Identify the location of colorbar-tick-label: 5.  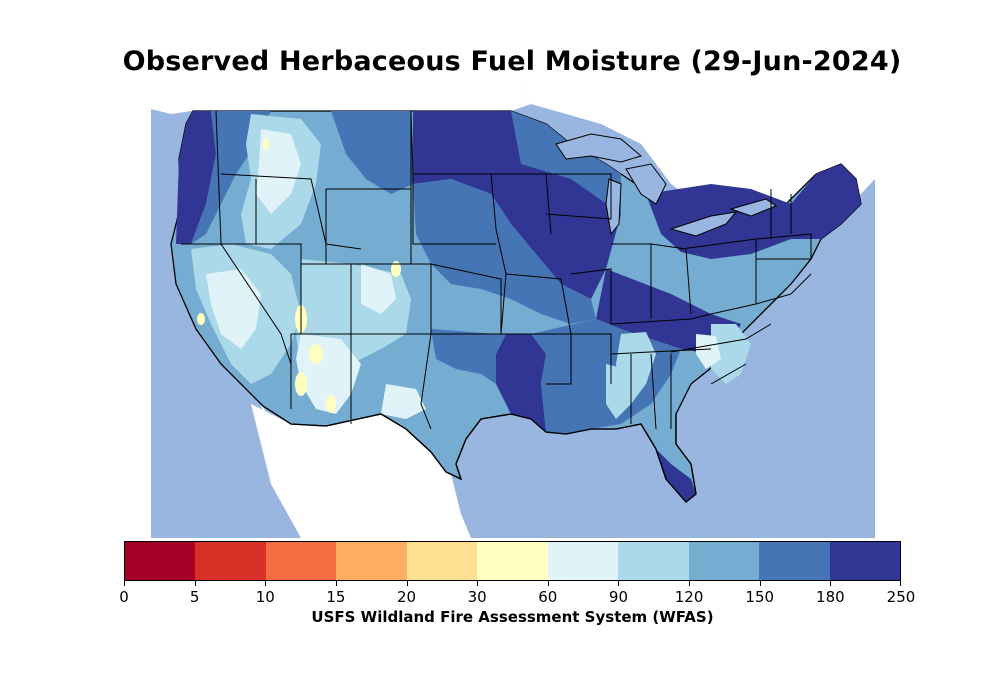
(194, 597).